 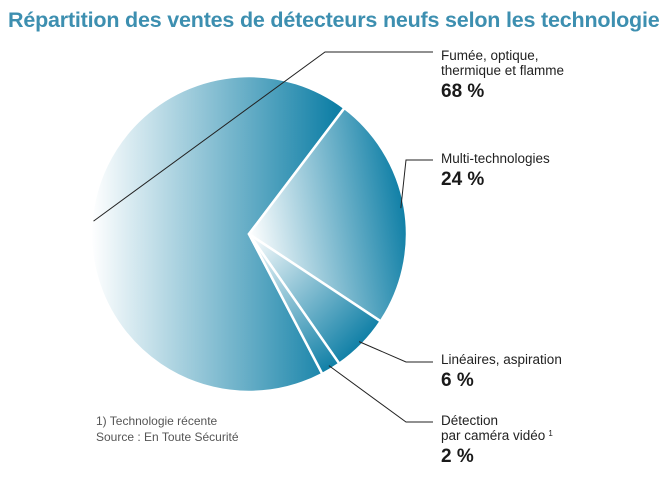 I want to click on slice-label-fumee: Fumée, optique, thermique et flamme 68 %, so click(x=502, y=75).